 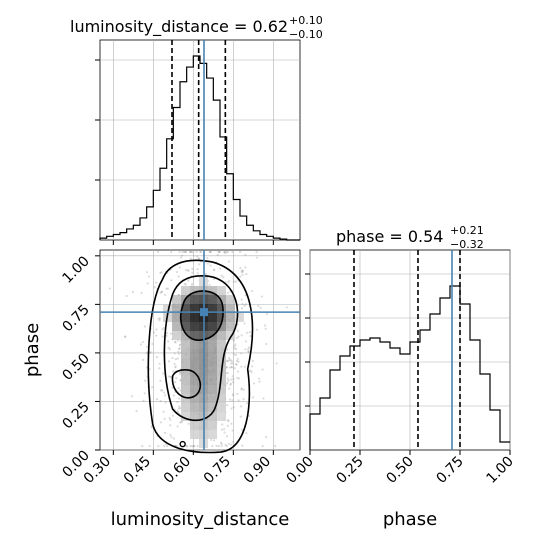 What do you see at coordinates (32, 350) in the screenshot?
I see `ylabel-phase: phase` at bounding box center [32, 350].